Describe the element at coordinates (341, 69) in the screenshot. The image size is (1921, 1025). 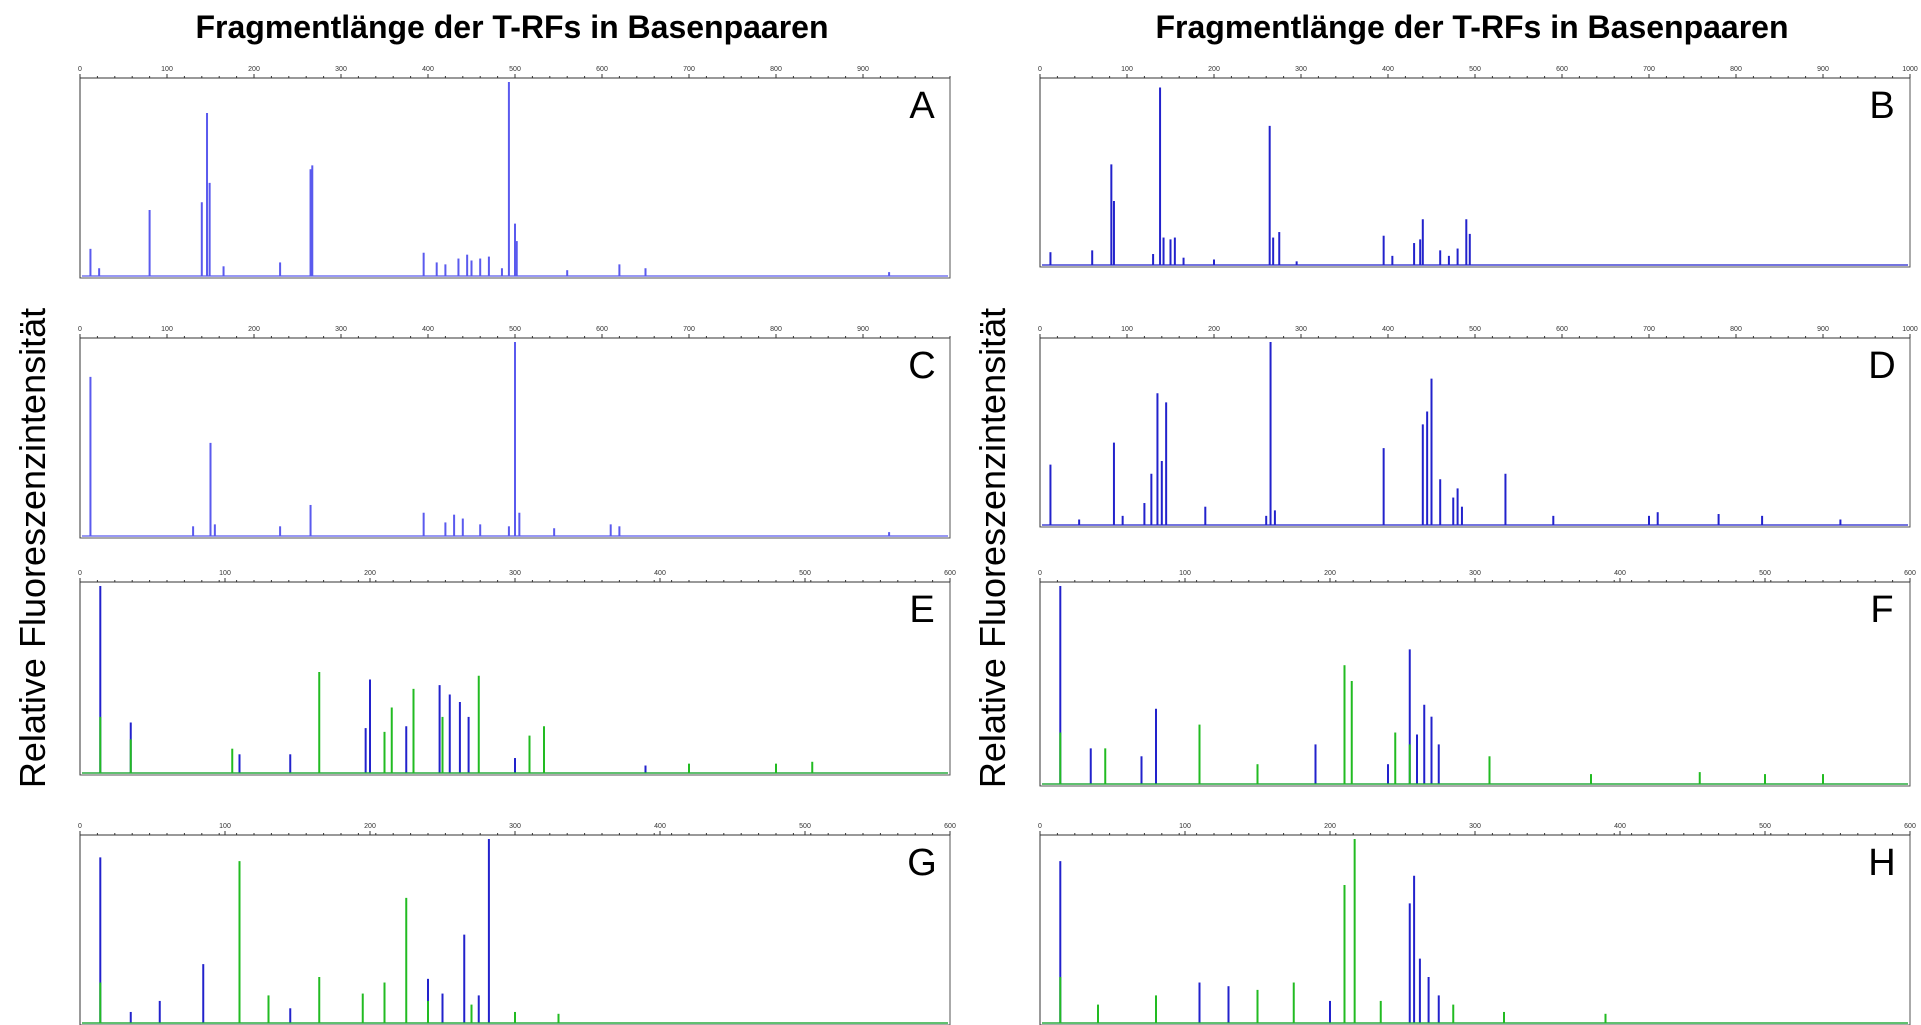
I see `panel-a-tick-label: 300` at that location.